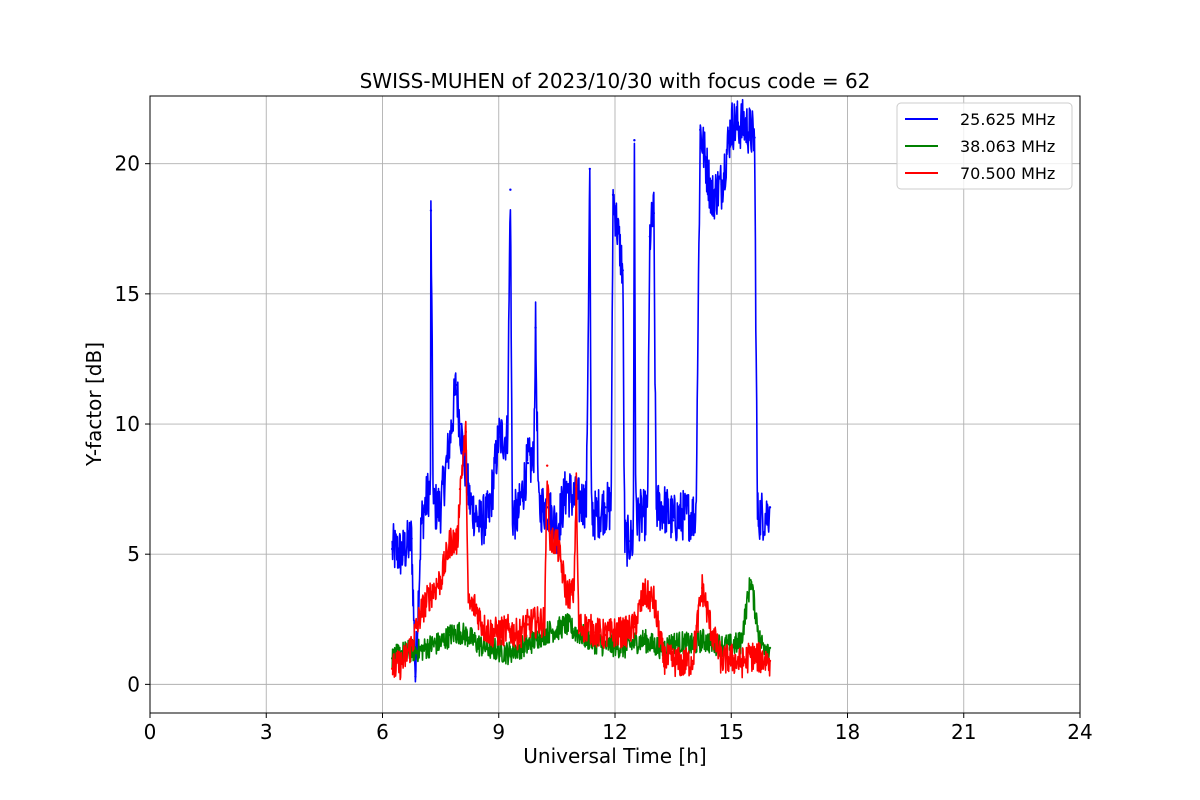 This screenshot has height=800, width=1200. I want to click on legend-box, so click(984, 146).